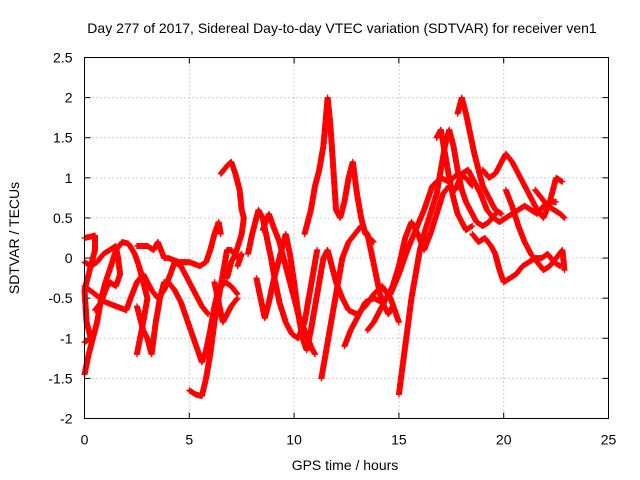  What do you see at coordinates (294, 440) in the screenshot?
I see `x-tick-label: 10` at bounding box center [294, 440].